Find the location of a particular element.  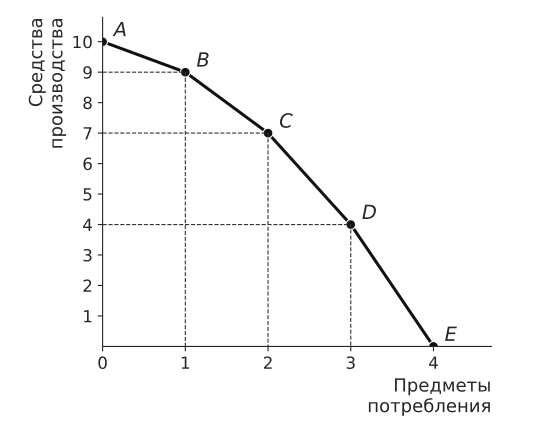

x-tick-label: 1 is located at coordinates (186, 362).